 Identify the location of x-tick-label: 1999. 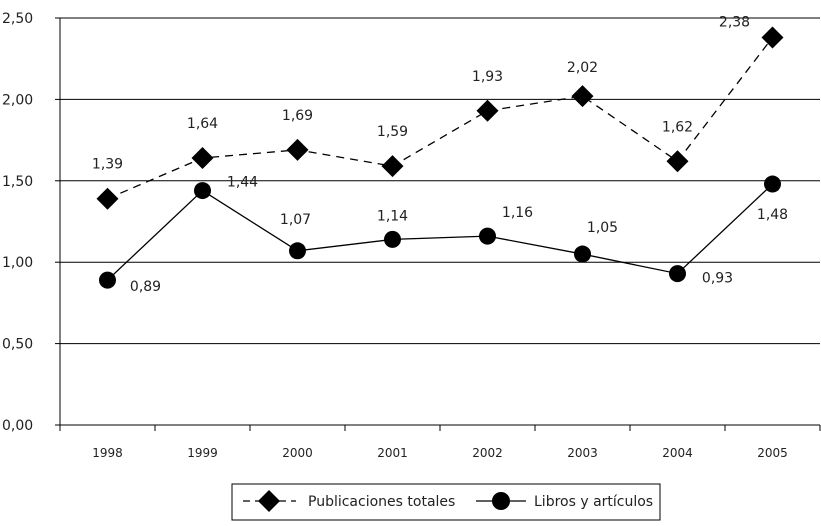
(202, 453).